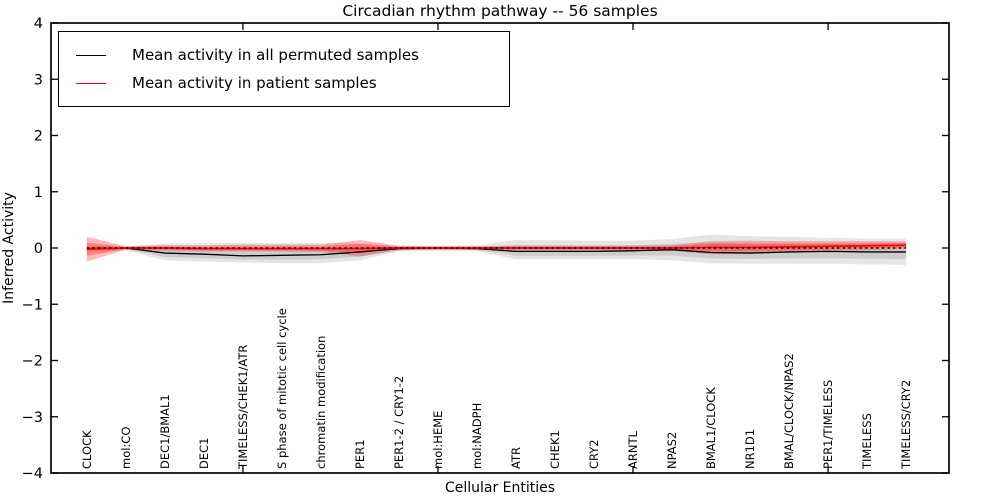  What do you see at coordinates (555, 449) in the screenshot?
I see `x-category-label: CHEK1` at bounding box center [555, 449].